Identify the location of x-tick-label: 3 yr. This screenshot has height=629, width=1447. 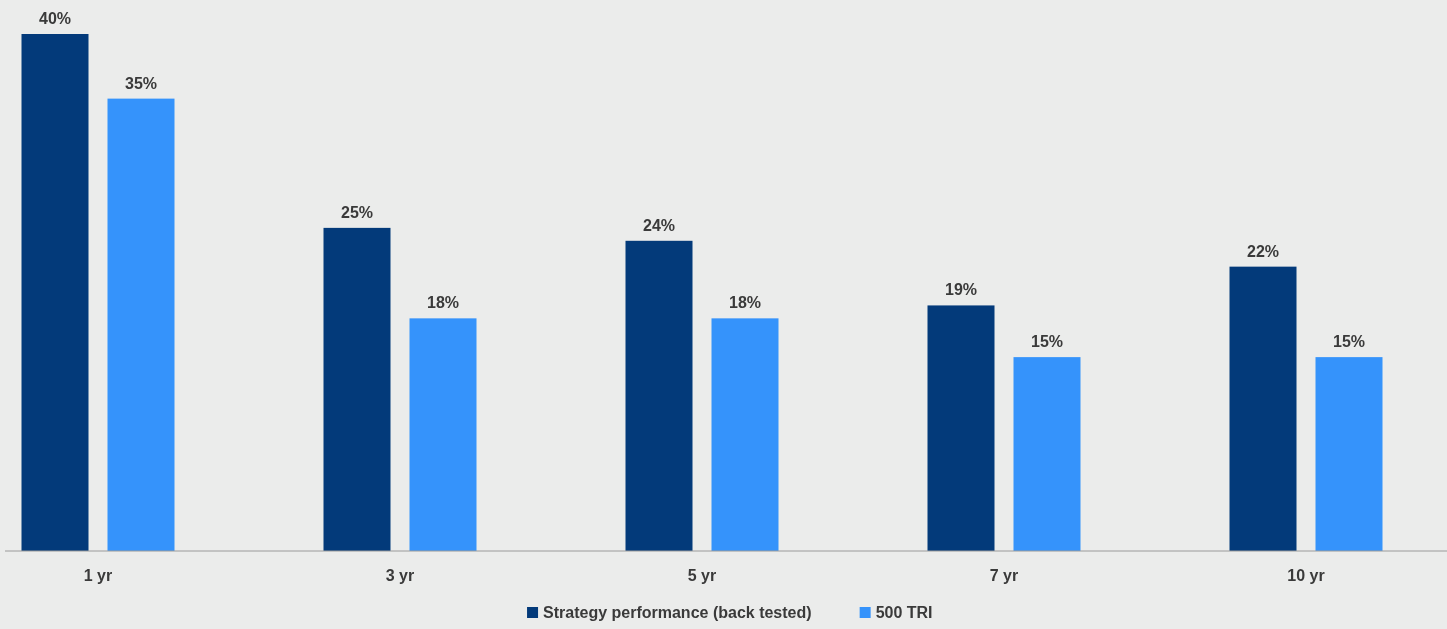
(400, 575).